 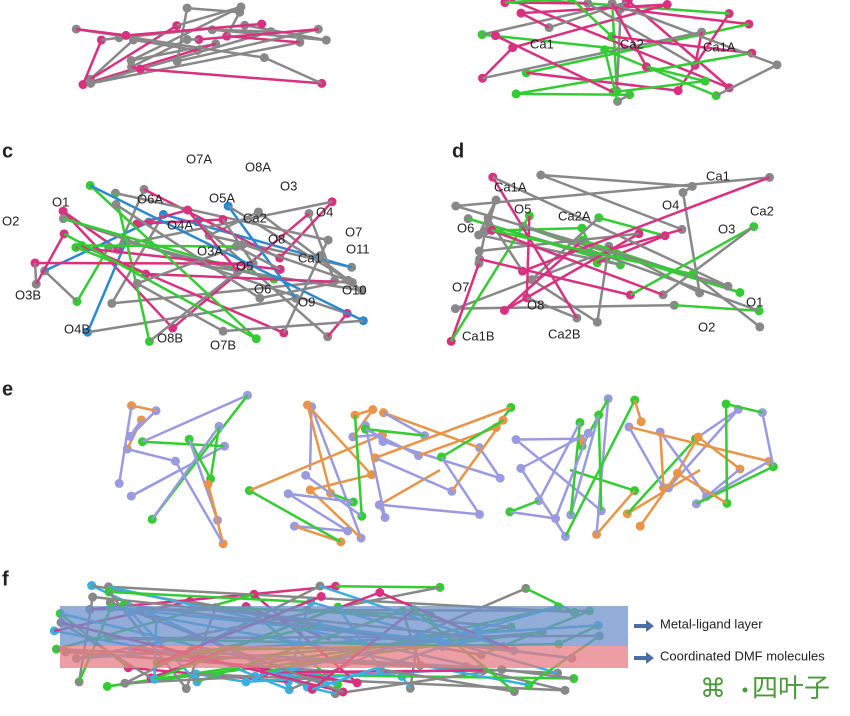 I want to click on arrow, so click(x=644, y=658).